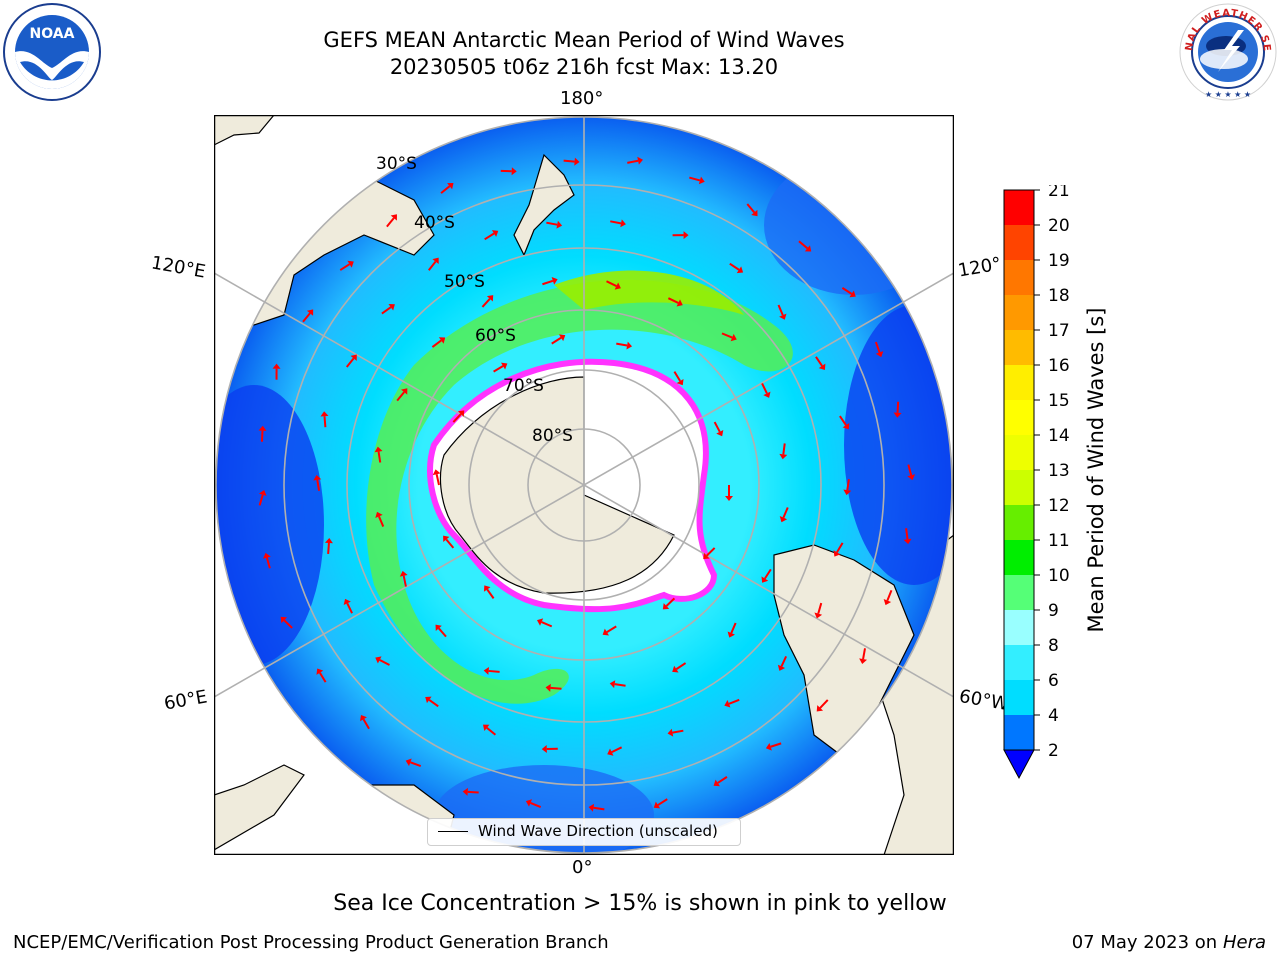  I want to click on colorbar-tick-label: 6, so click(1053, 681).